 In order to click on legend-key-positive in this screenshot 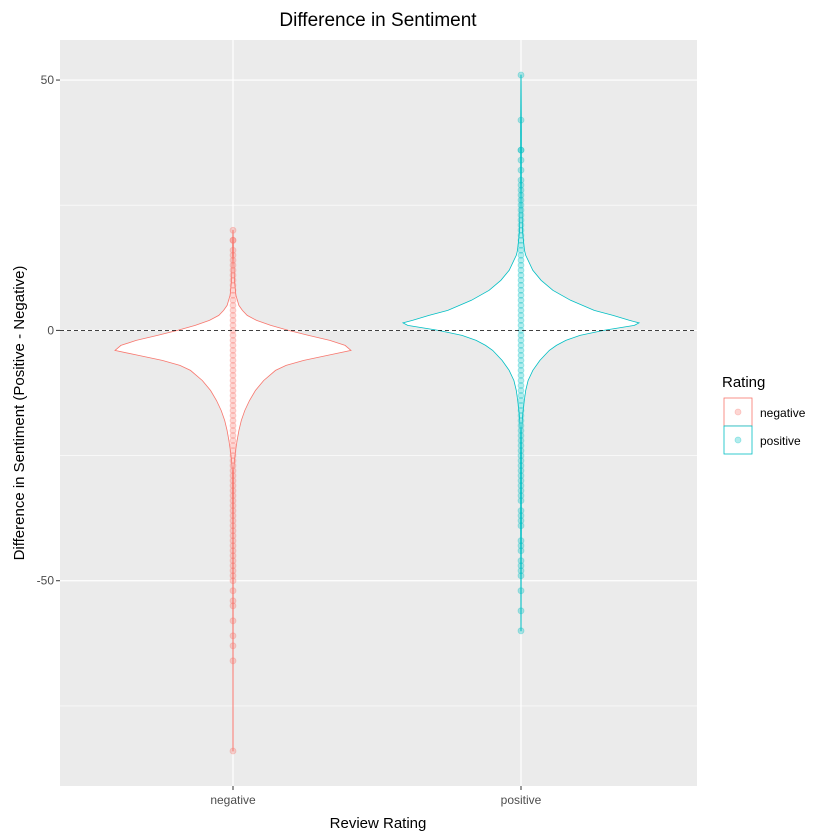, I will do `click(738, 440)`.